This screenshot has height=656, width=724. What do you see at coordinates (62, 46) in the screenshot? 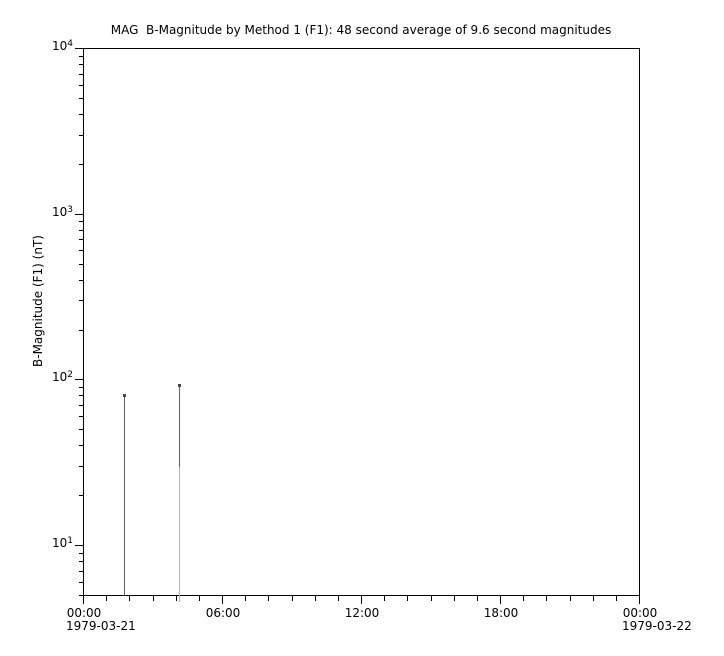
I see `y-tick-label: 104` at bounding box center [62, 46].